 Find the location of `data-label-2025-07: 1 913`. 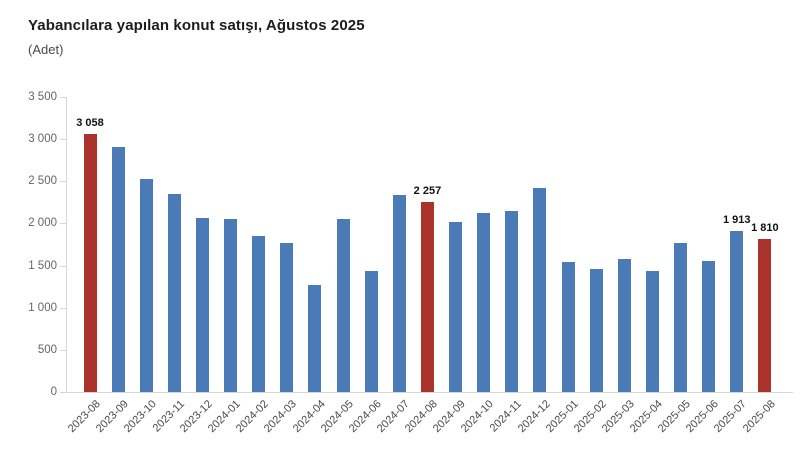

data-label-2025-07: 1 913 is located at coordinates (736, 219).